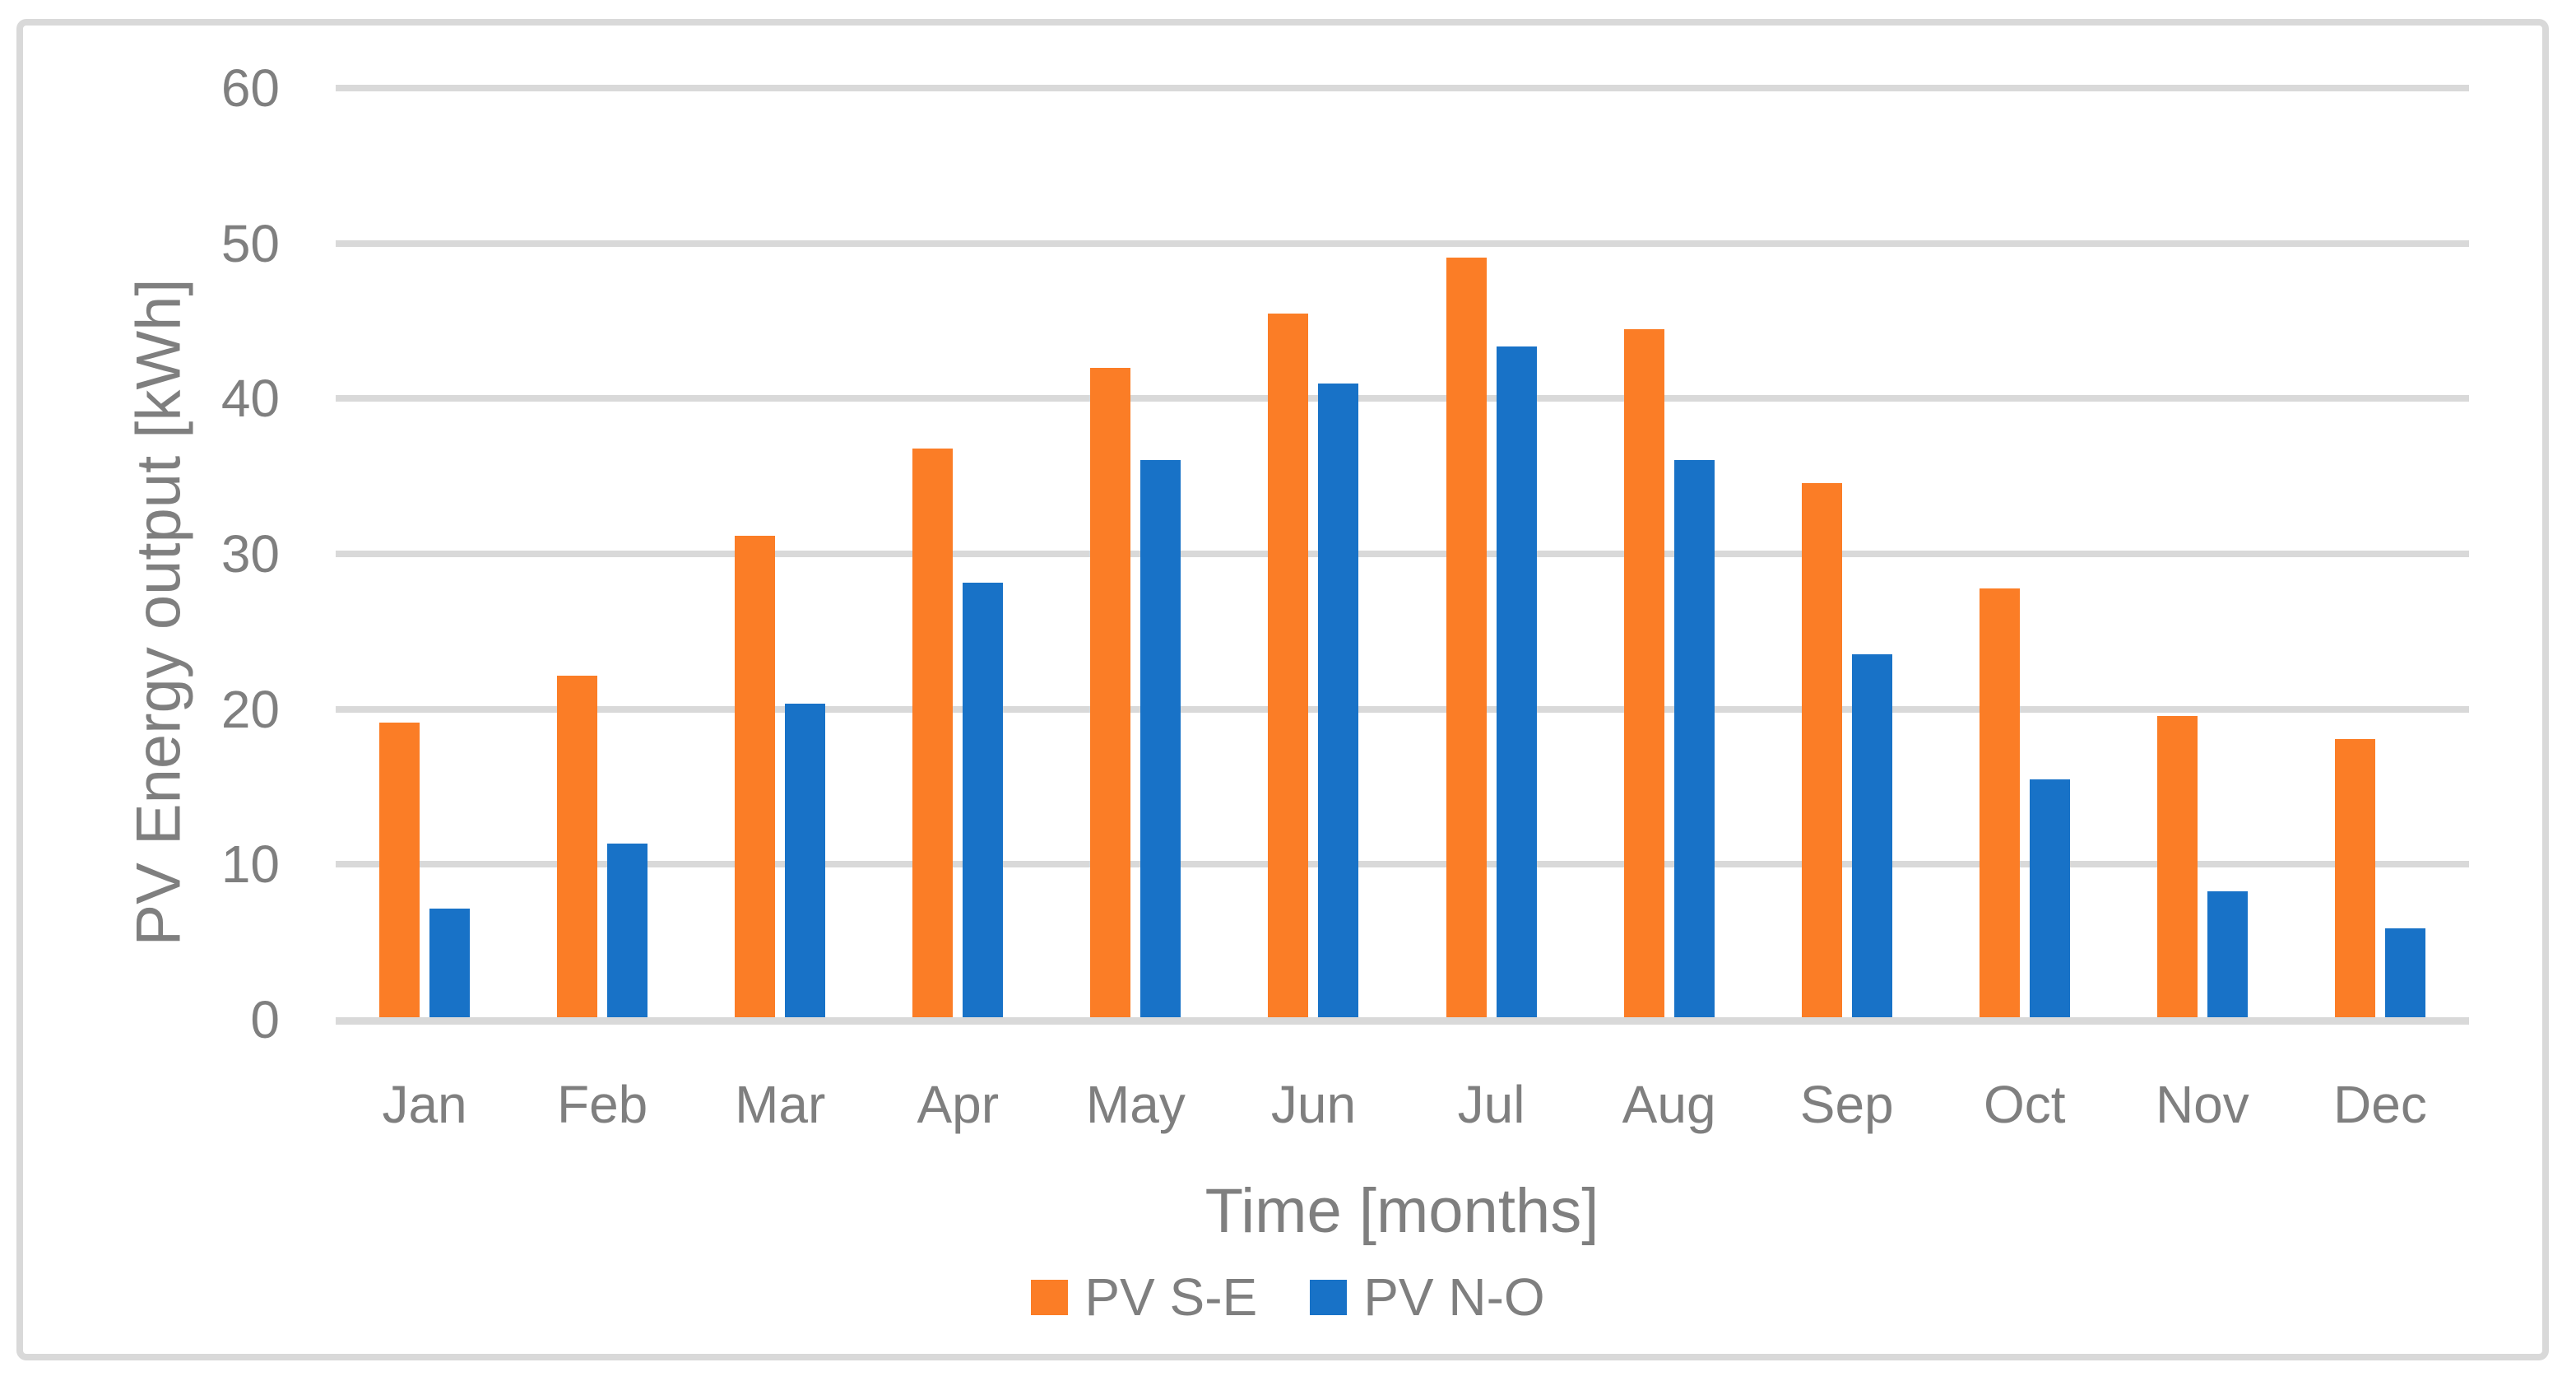  I want to click on legend-item-pv-s-e: PV S-E, so click(1144, 1297).